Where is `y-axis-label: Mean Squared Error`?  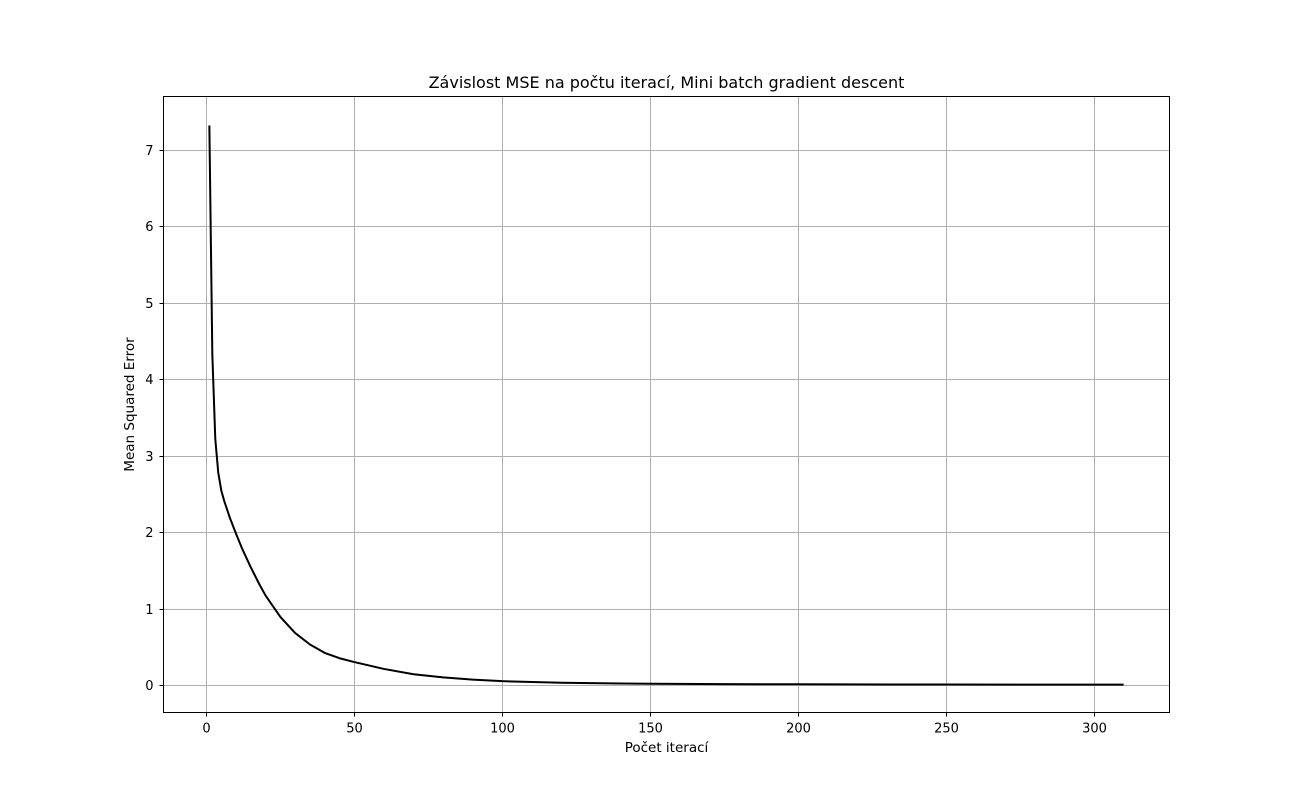
y-axis-label: Mean Squared Error is located at coordinates (130, 404).